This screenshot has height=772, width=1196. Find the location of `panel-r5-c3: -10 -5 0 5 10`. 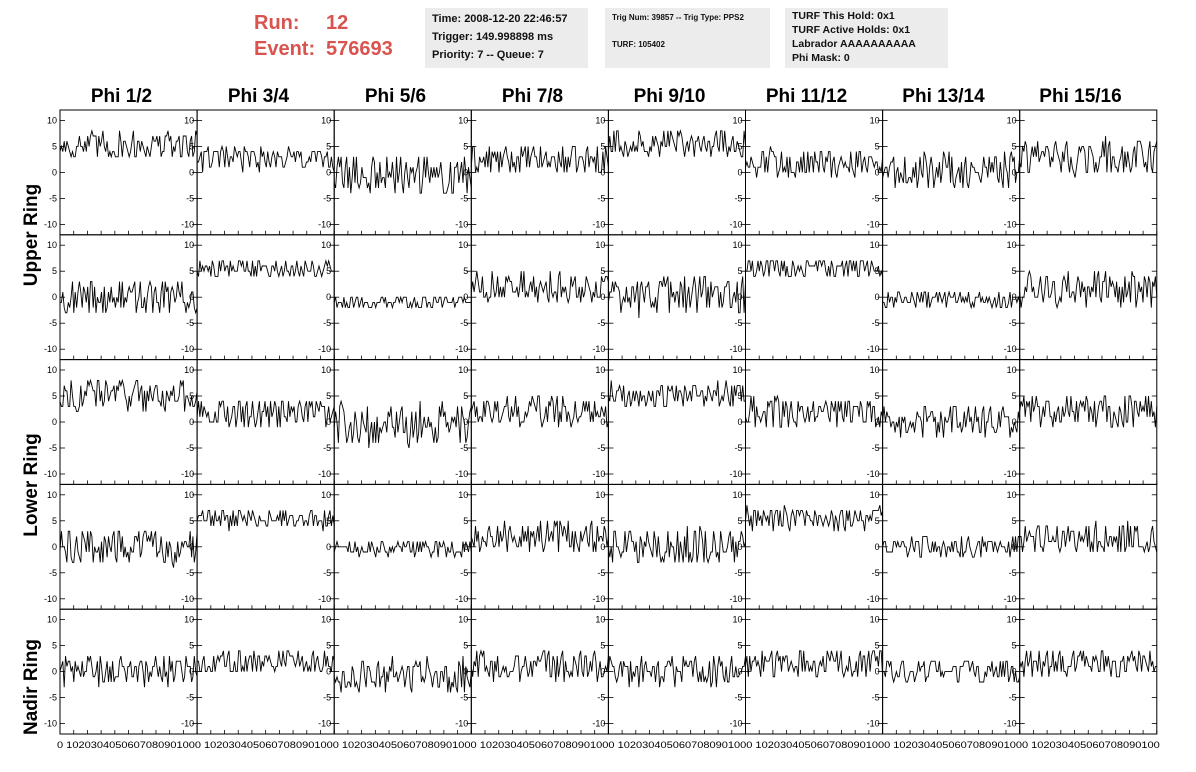

panel-r5-c3: -10 -5 0 5 10 is located at coordinates (395, 671).